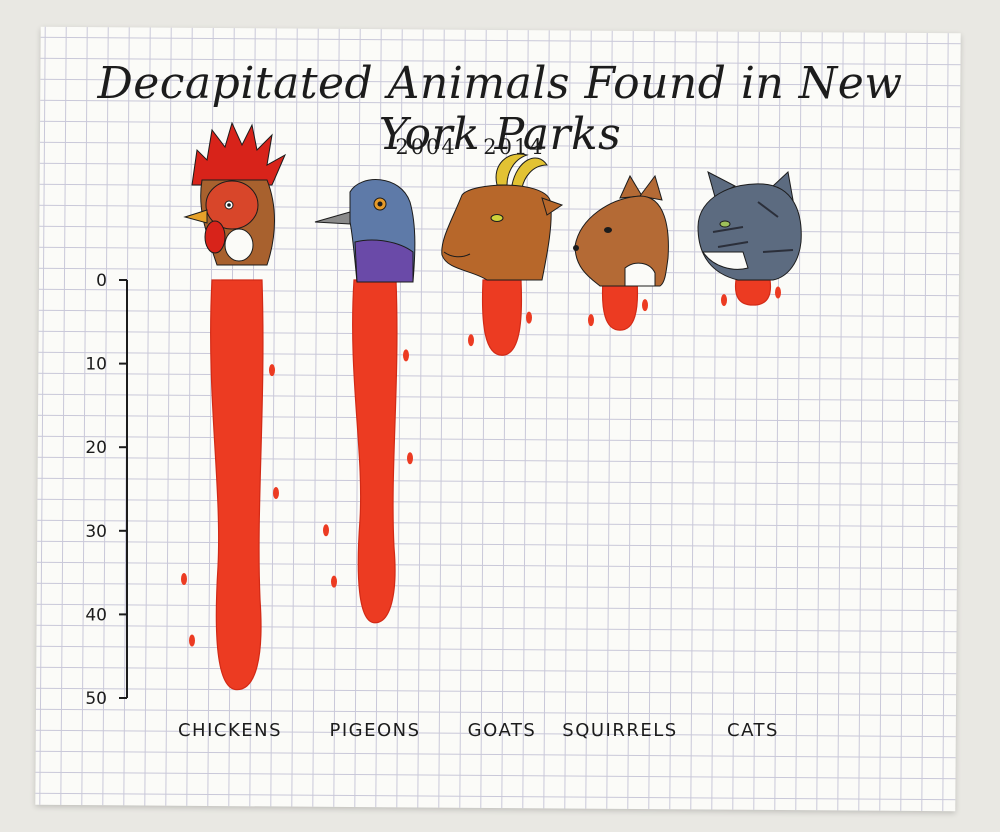 The width and height of the screenshot is (1000, 832). Describe the element at coordinates (239, 153) in the screenshot. I see `chicken-comb` at that location.